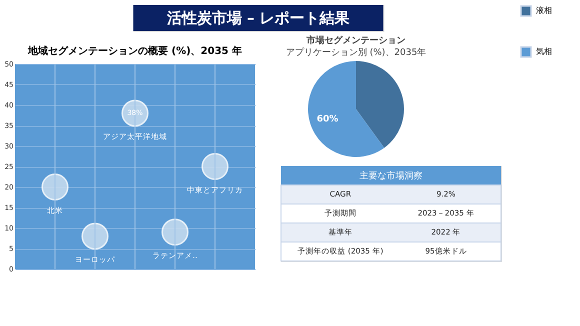 The width and height of the screenshot is (580, 326). Describe the element at coordinates (134, 51) in the screenshot. I see `chart-title: 地域セグメンテーションの概要 (%)、2035 年` at that location.